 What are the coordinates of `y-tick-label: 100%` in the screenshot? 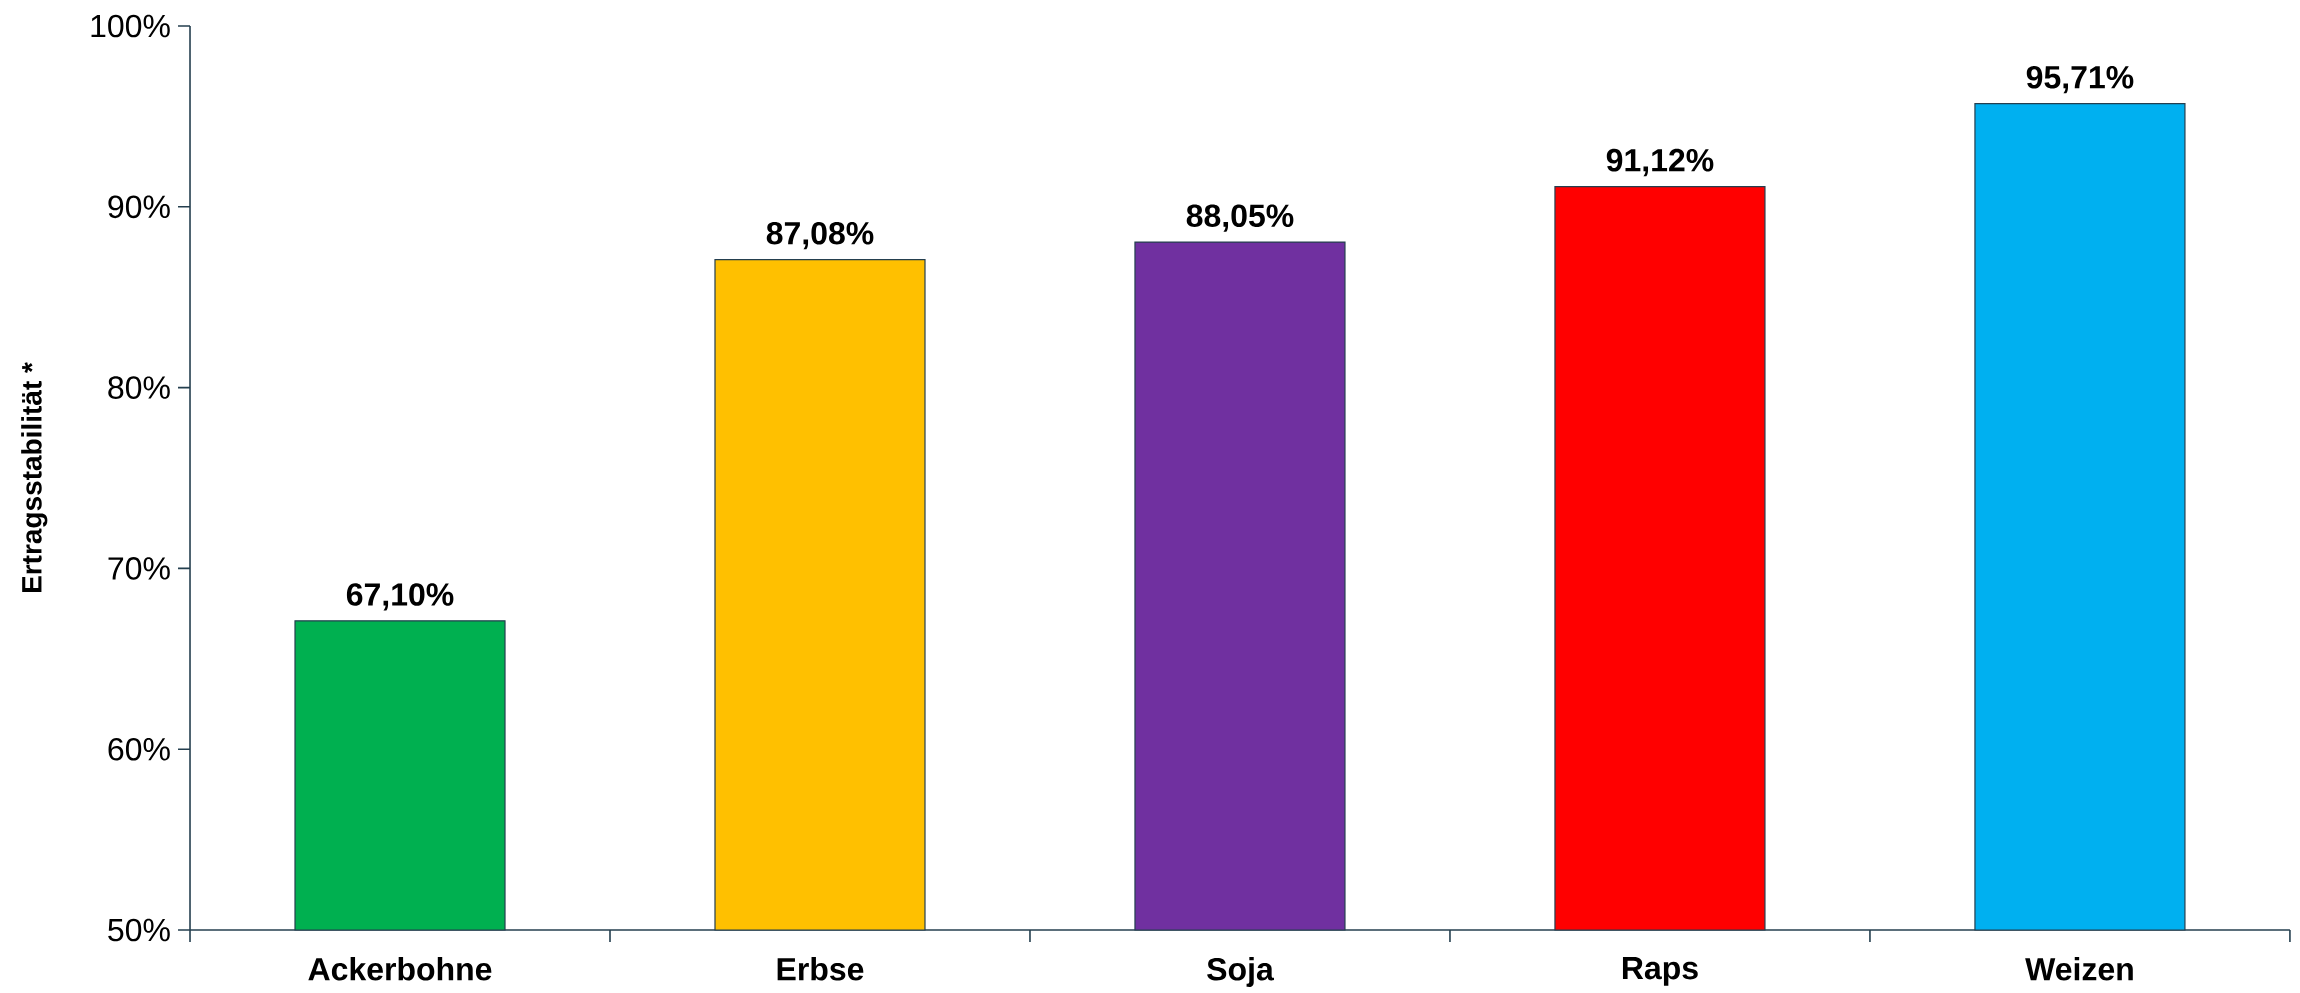 It's located at (130, 26).